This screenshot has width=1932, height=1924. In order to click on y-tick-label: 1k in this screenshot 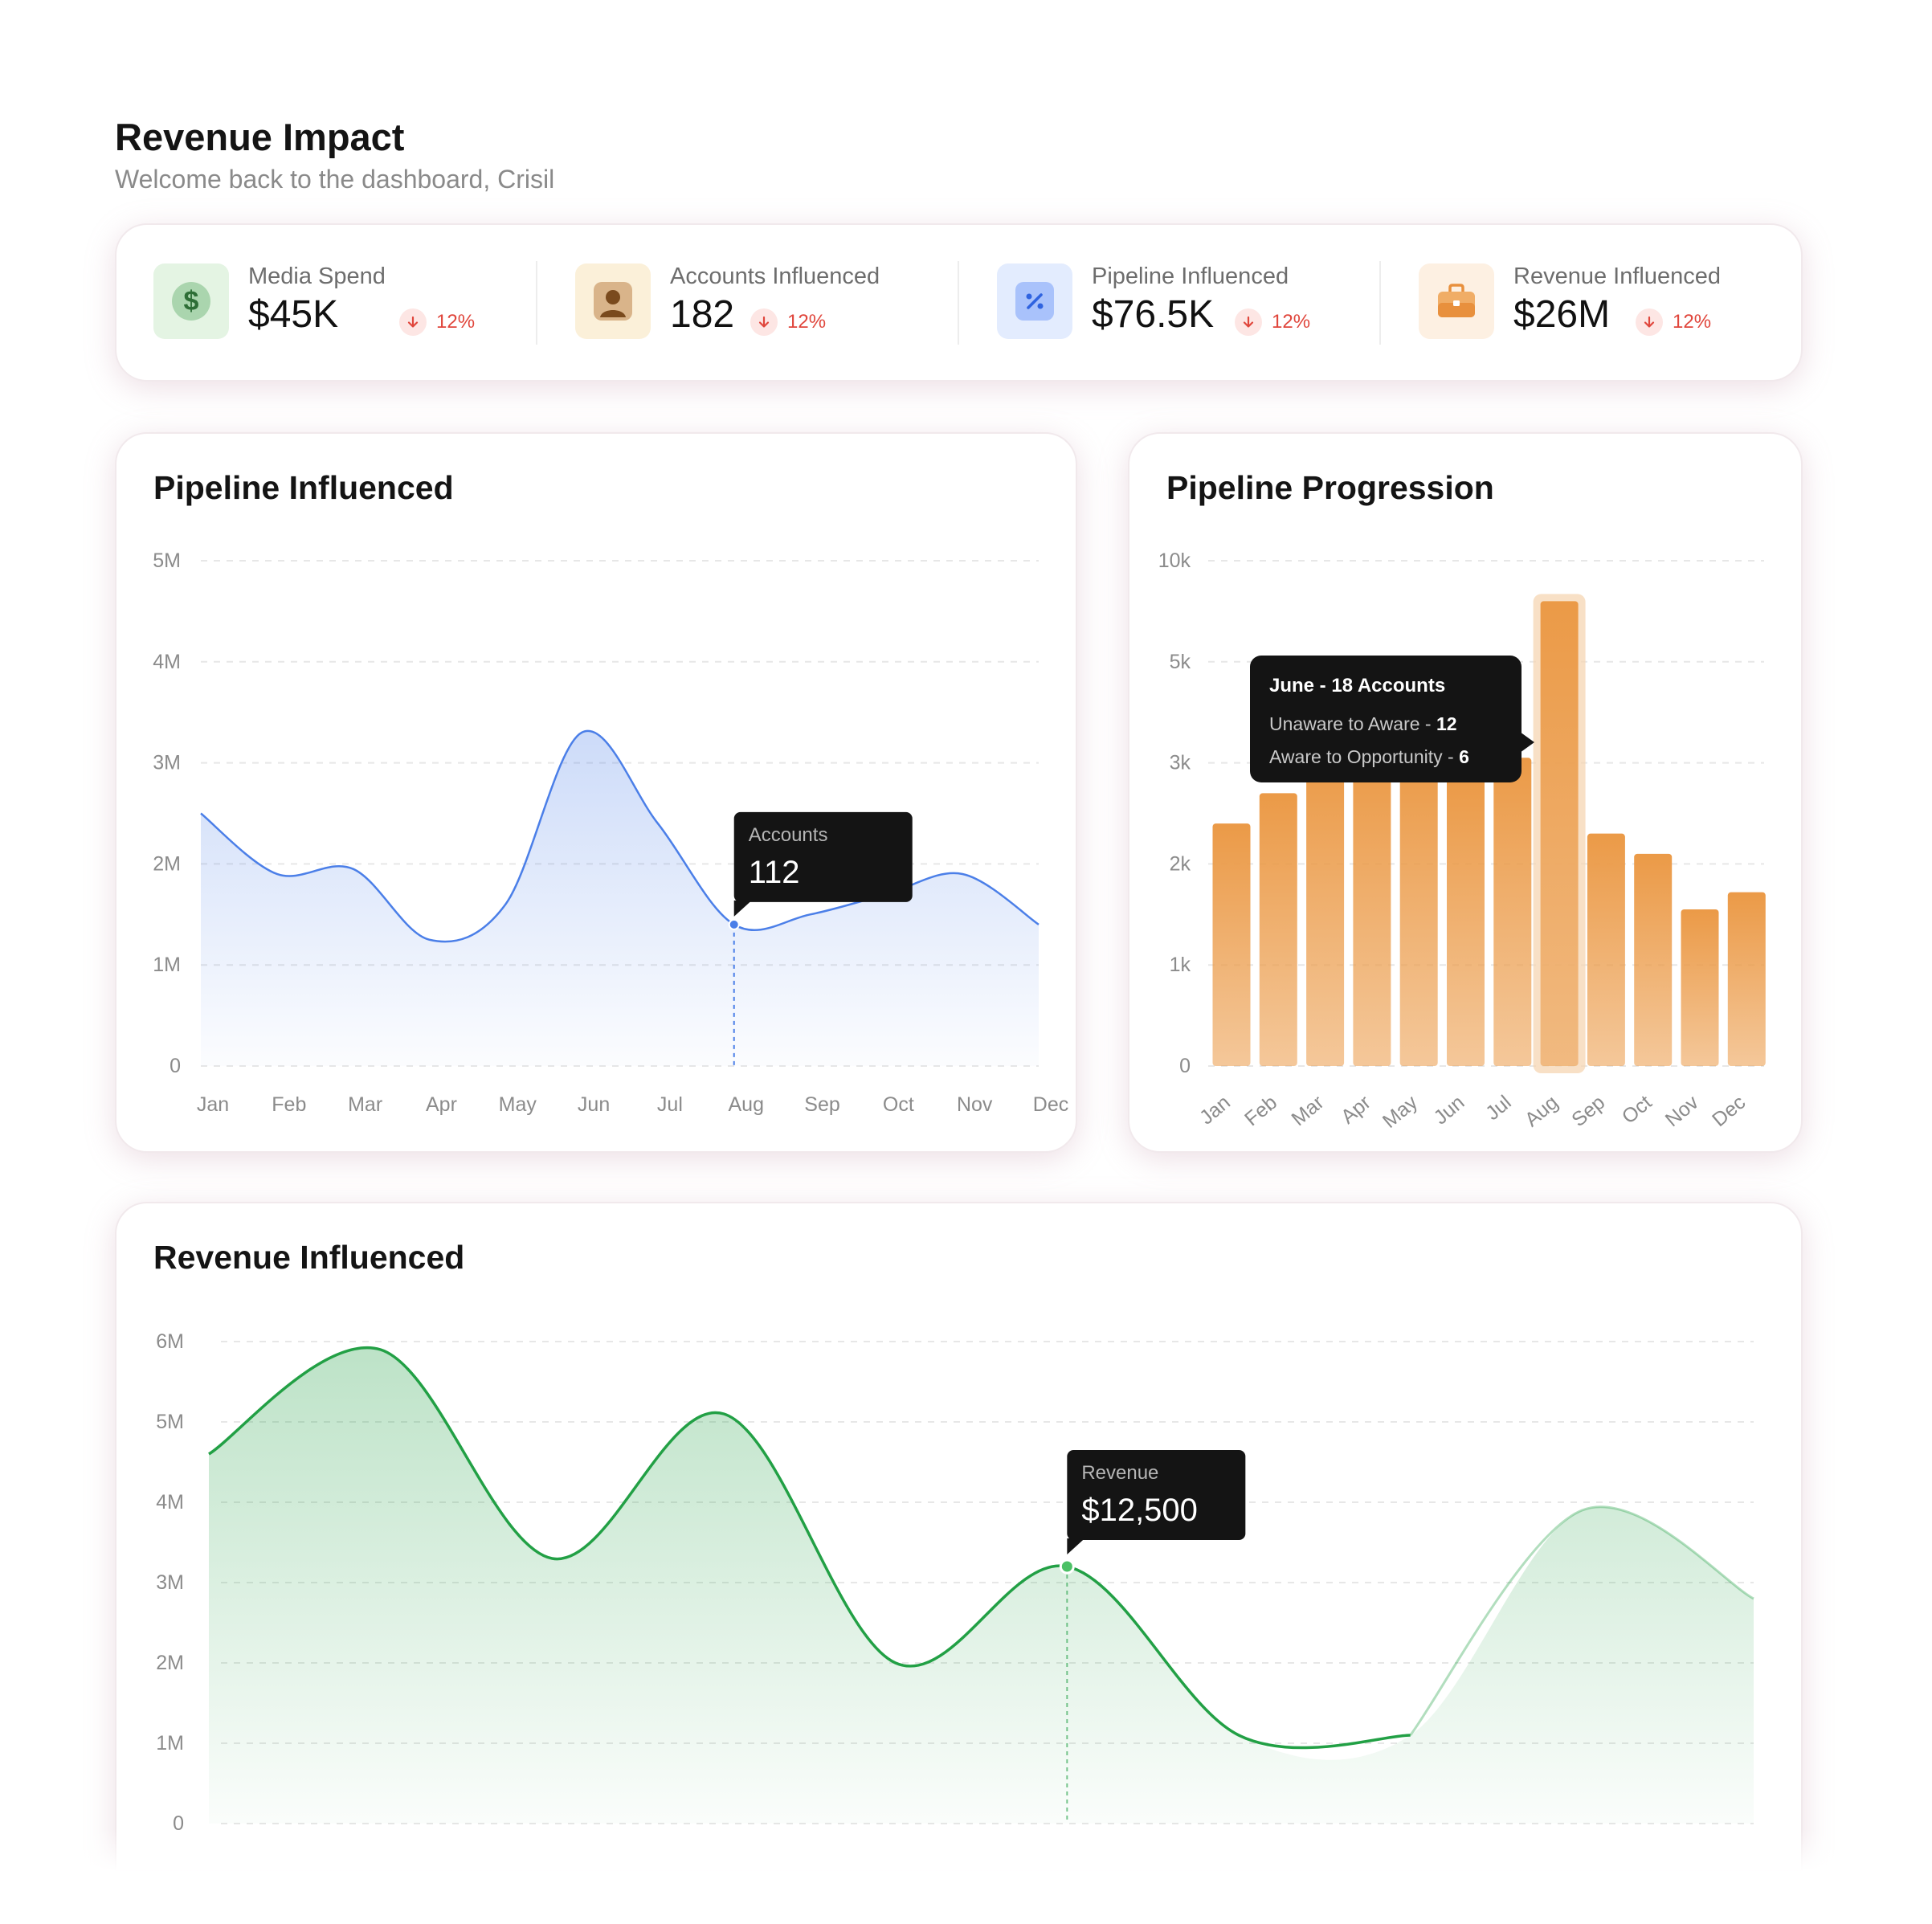, I will do `click(1181, 965)`.